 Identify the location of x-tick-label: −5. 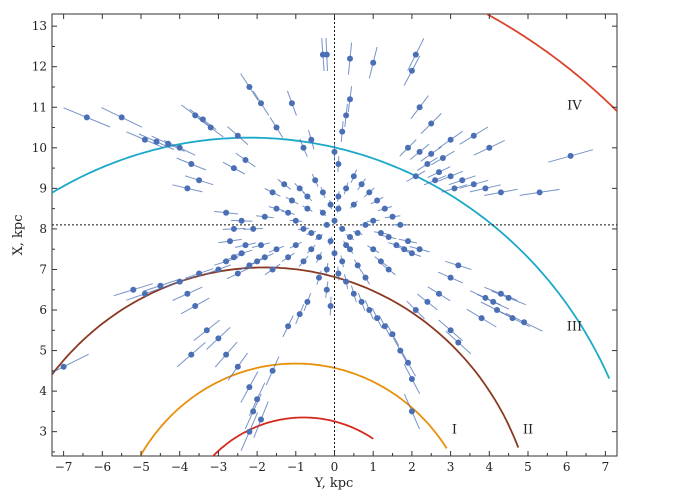
(141, 467).